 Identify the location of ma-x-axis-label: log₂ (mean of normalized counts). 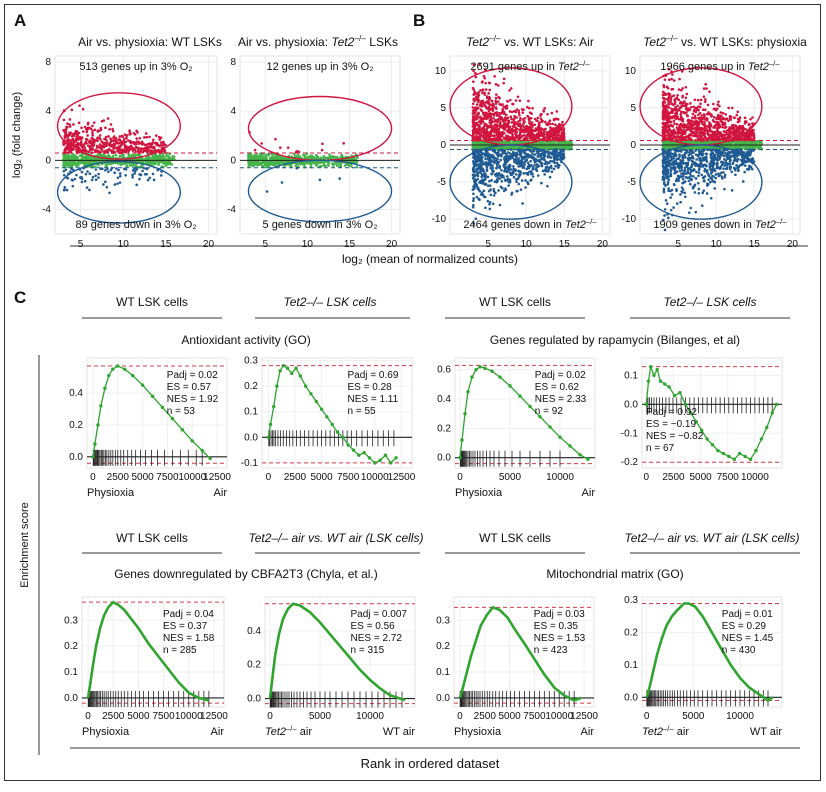
(430, 259).